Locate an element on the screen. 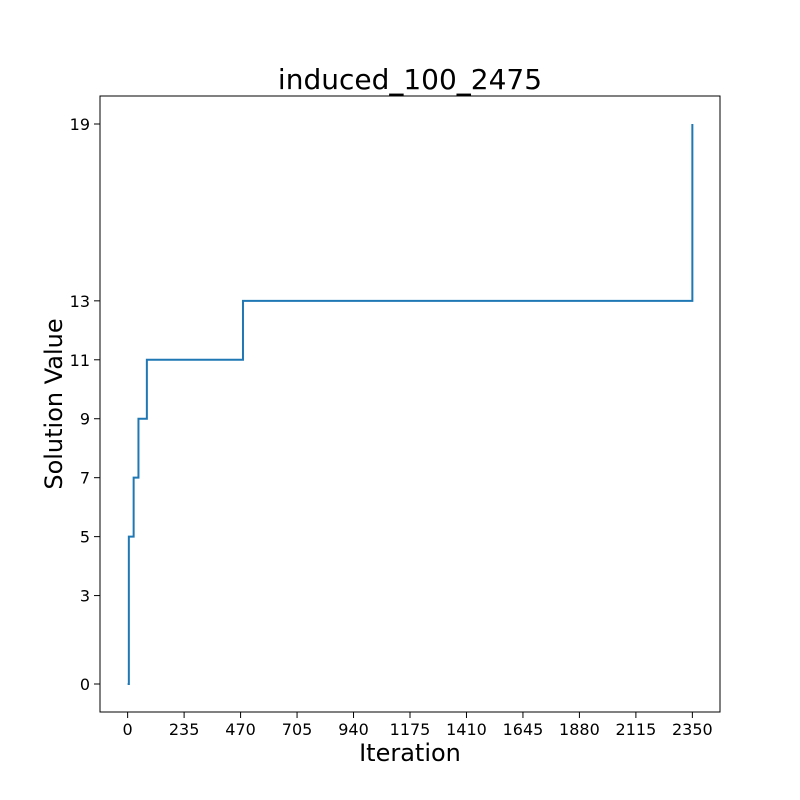  y-tick-label: 13 is located at coordinates (80, 301).